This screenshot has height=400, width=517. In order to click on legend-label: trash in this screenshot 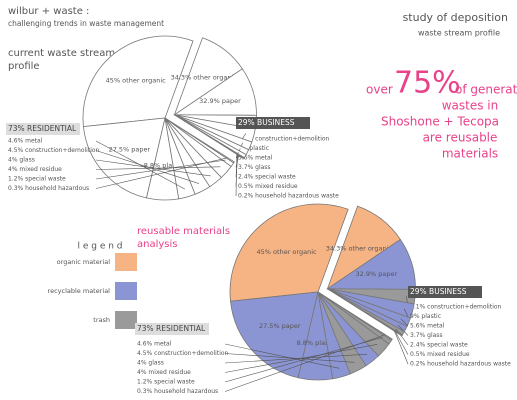, I will do `click(101, 320)`.